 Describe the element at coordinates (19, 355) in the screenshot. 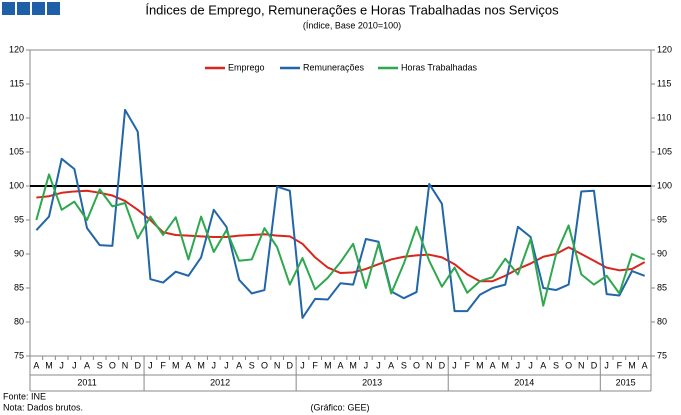

I see `y-tick-label: 75` at that location.